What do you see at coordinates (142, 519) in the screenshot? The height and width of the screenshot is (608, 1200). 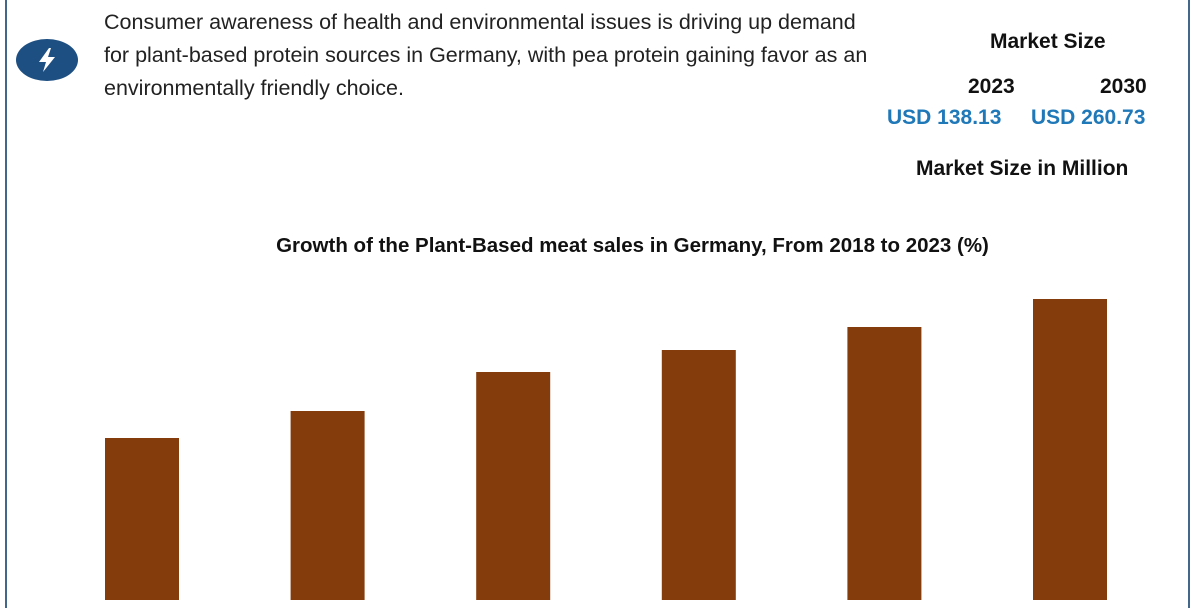 I see `bar-2018` at bounding box center [142, 519].